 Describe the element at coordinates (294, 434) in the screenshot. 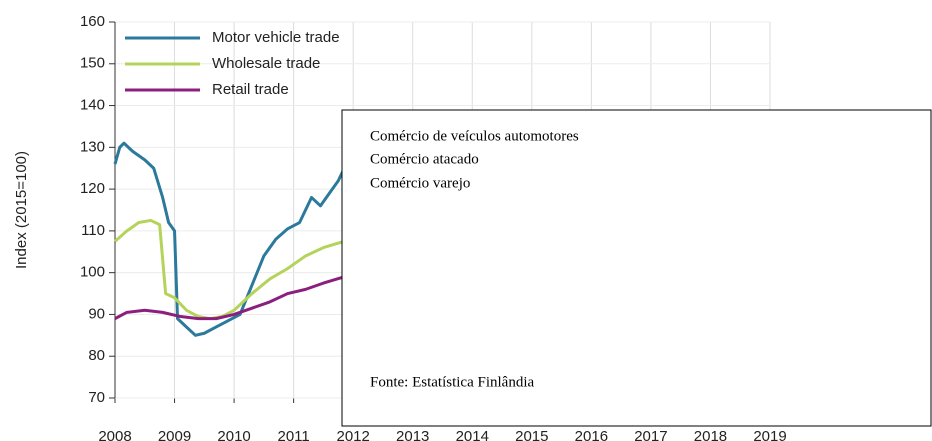

I see `x-tick-label: 2011` at that location.